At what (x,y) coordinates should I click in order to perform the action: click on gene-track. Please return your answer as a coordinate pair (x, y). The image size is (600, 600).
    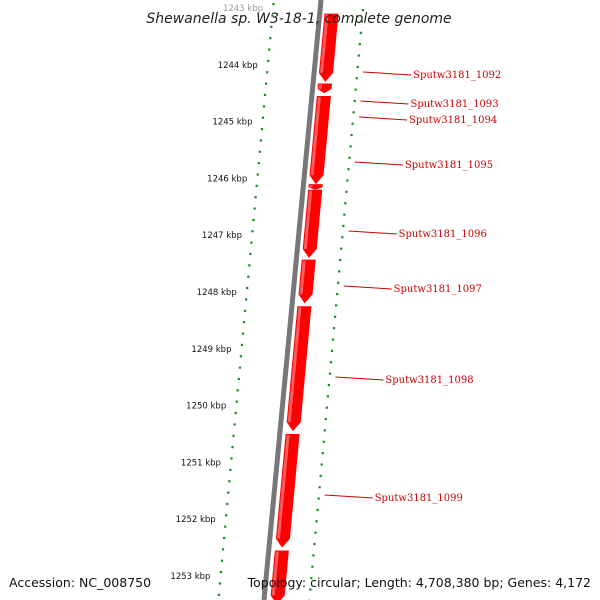
    Looking at the image, I should click on (304, 306).